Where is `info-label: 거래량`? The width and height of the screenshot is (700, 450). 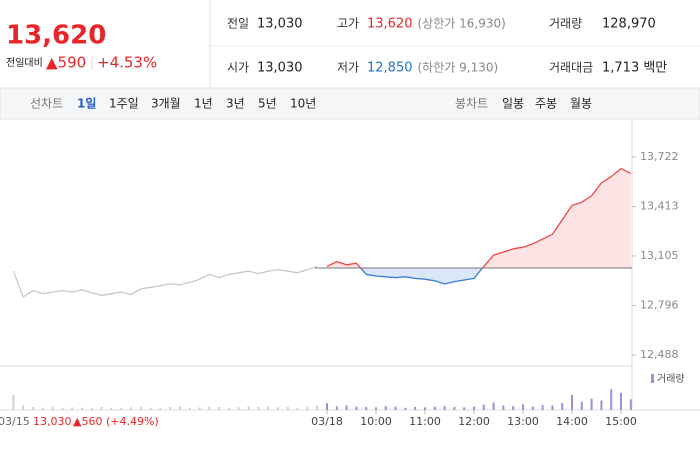
info-label: 거래량 is located at coordinates (565, 24).